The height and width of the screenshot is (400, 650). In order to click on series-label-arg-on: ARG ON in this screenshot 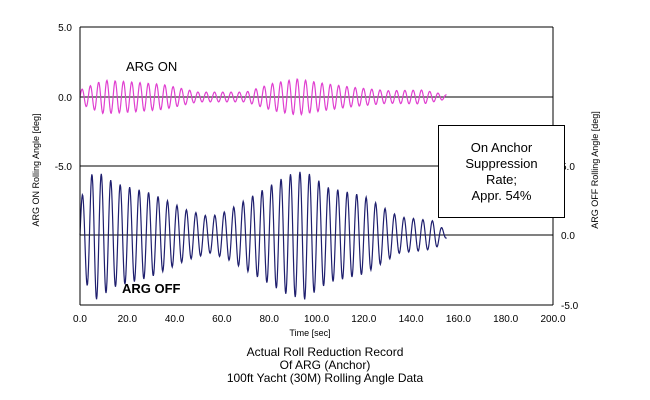, I will do `click(151, 66)`.